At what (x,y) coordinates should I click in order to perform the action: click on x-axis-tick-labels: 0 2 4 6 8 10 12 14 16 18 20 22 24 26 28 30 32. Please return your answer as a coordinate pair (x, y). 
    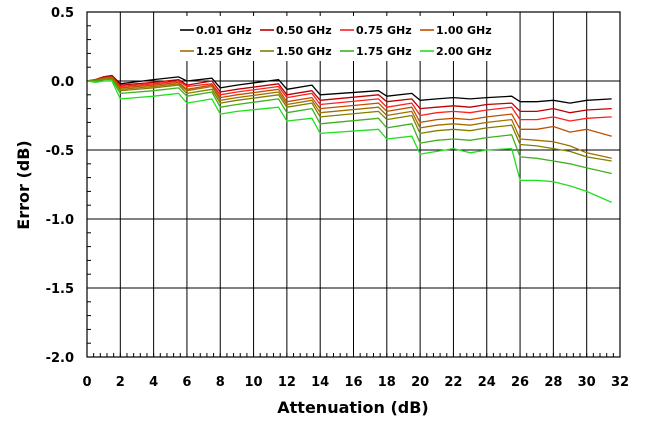
    Looking at the image, I should click on (355, 382).